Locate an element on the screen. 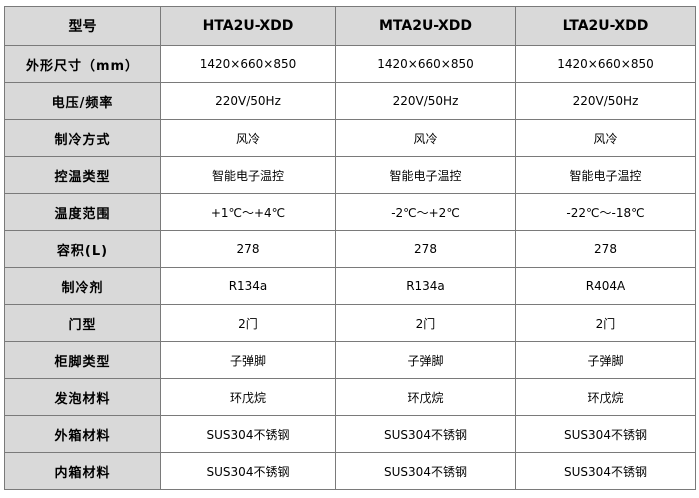  table-cell: -2℃～+2℃ is located at coordinates (425, 212).